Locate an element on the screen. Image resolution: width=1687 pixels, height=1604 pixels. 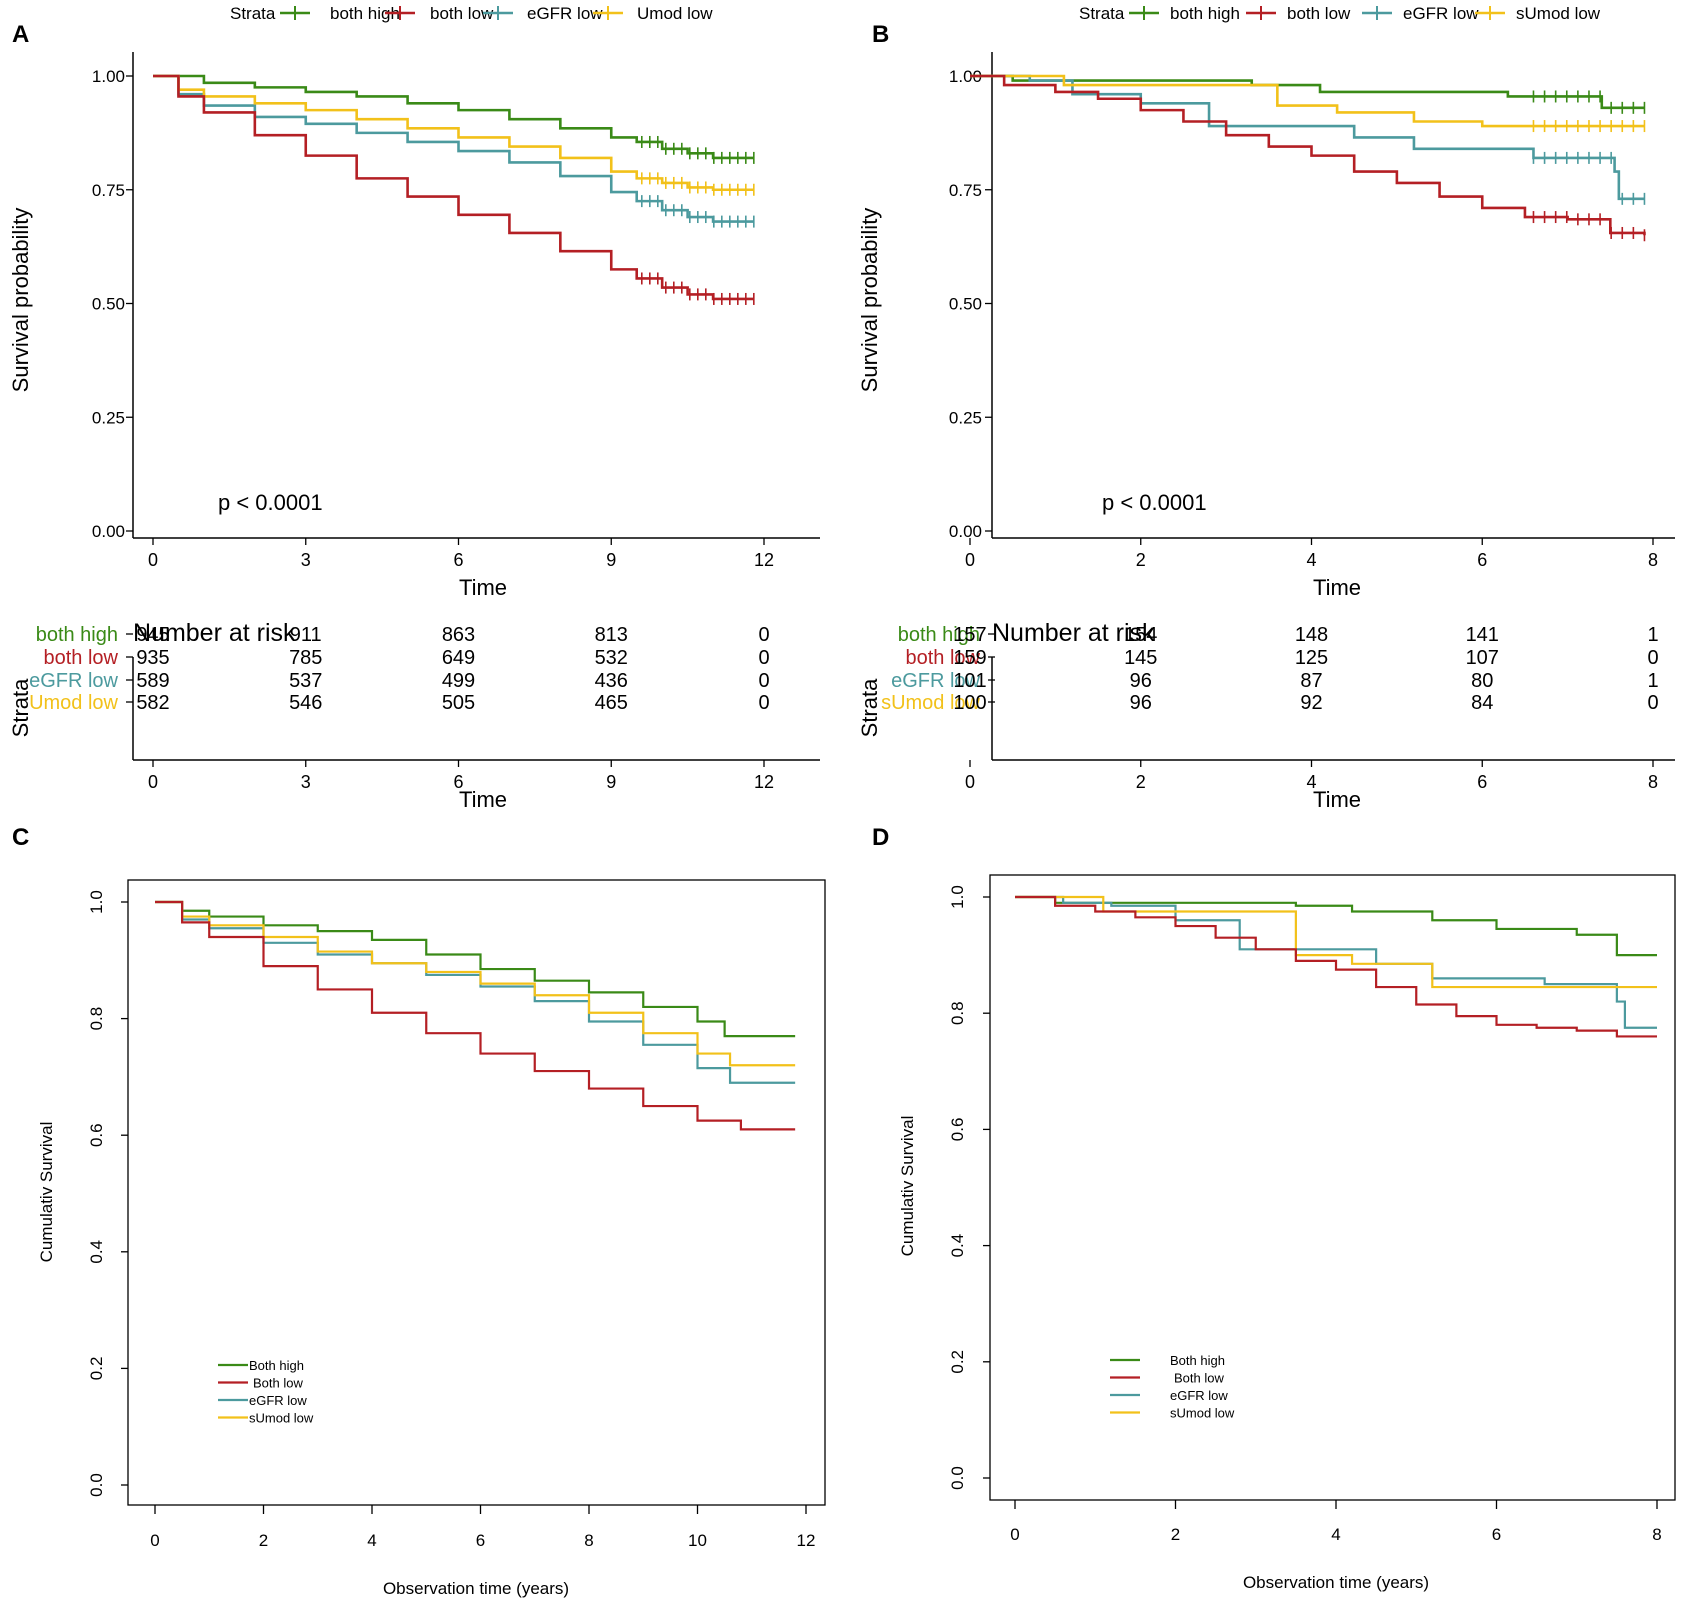
y-tick-label: 0.0 is located at coordinates (957, 1478).